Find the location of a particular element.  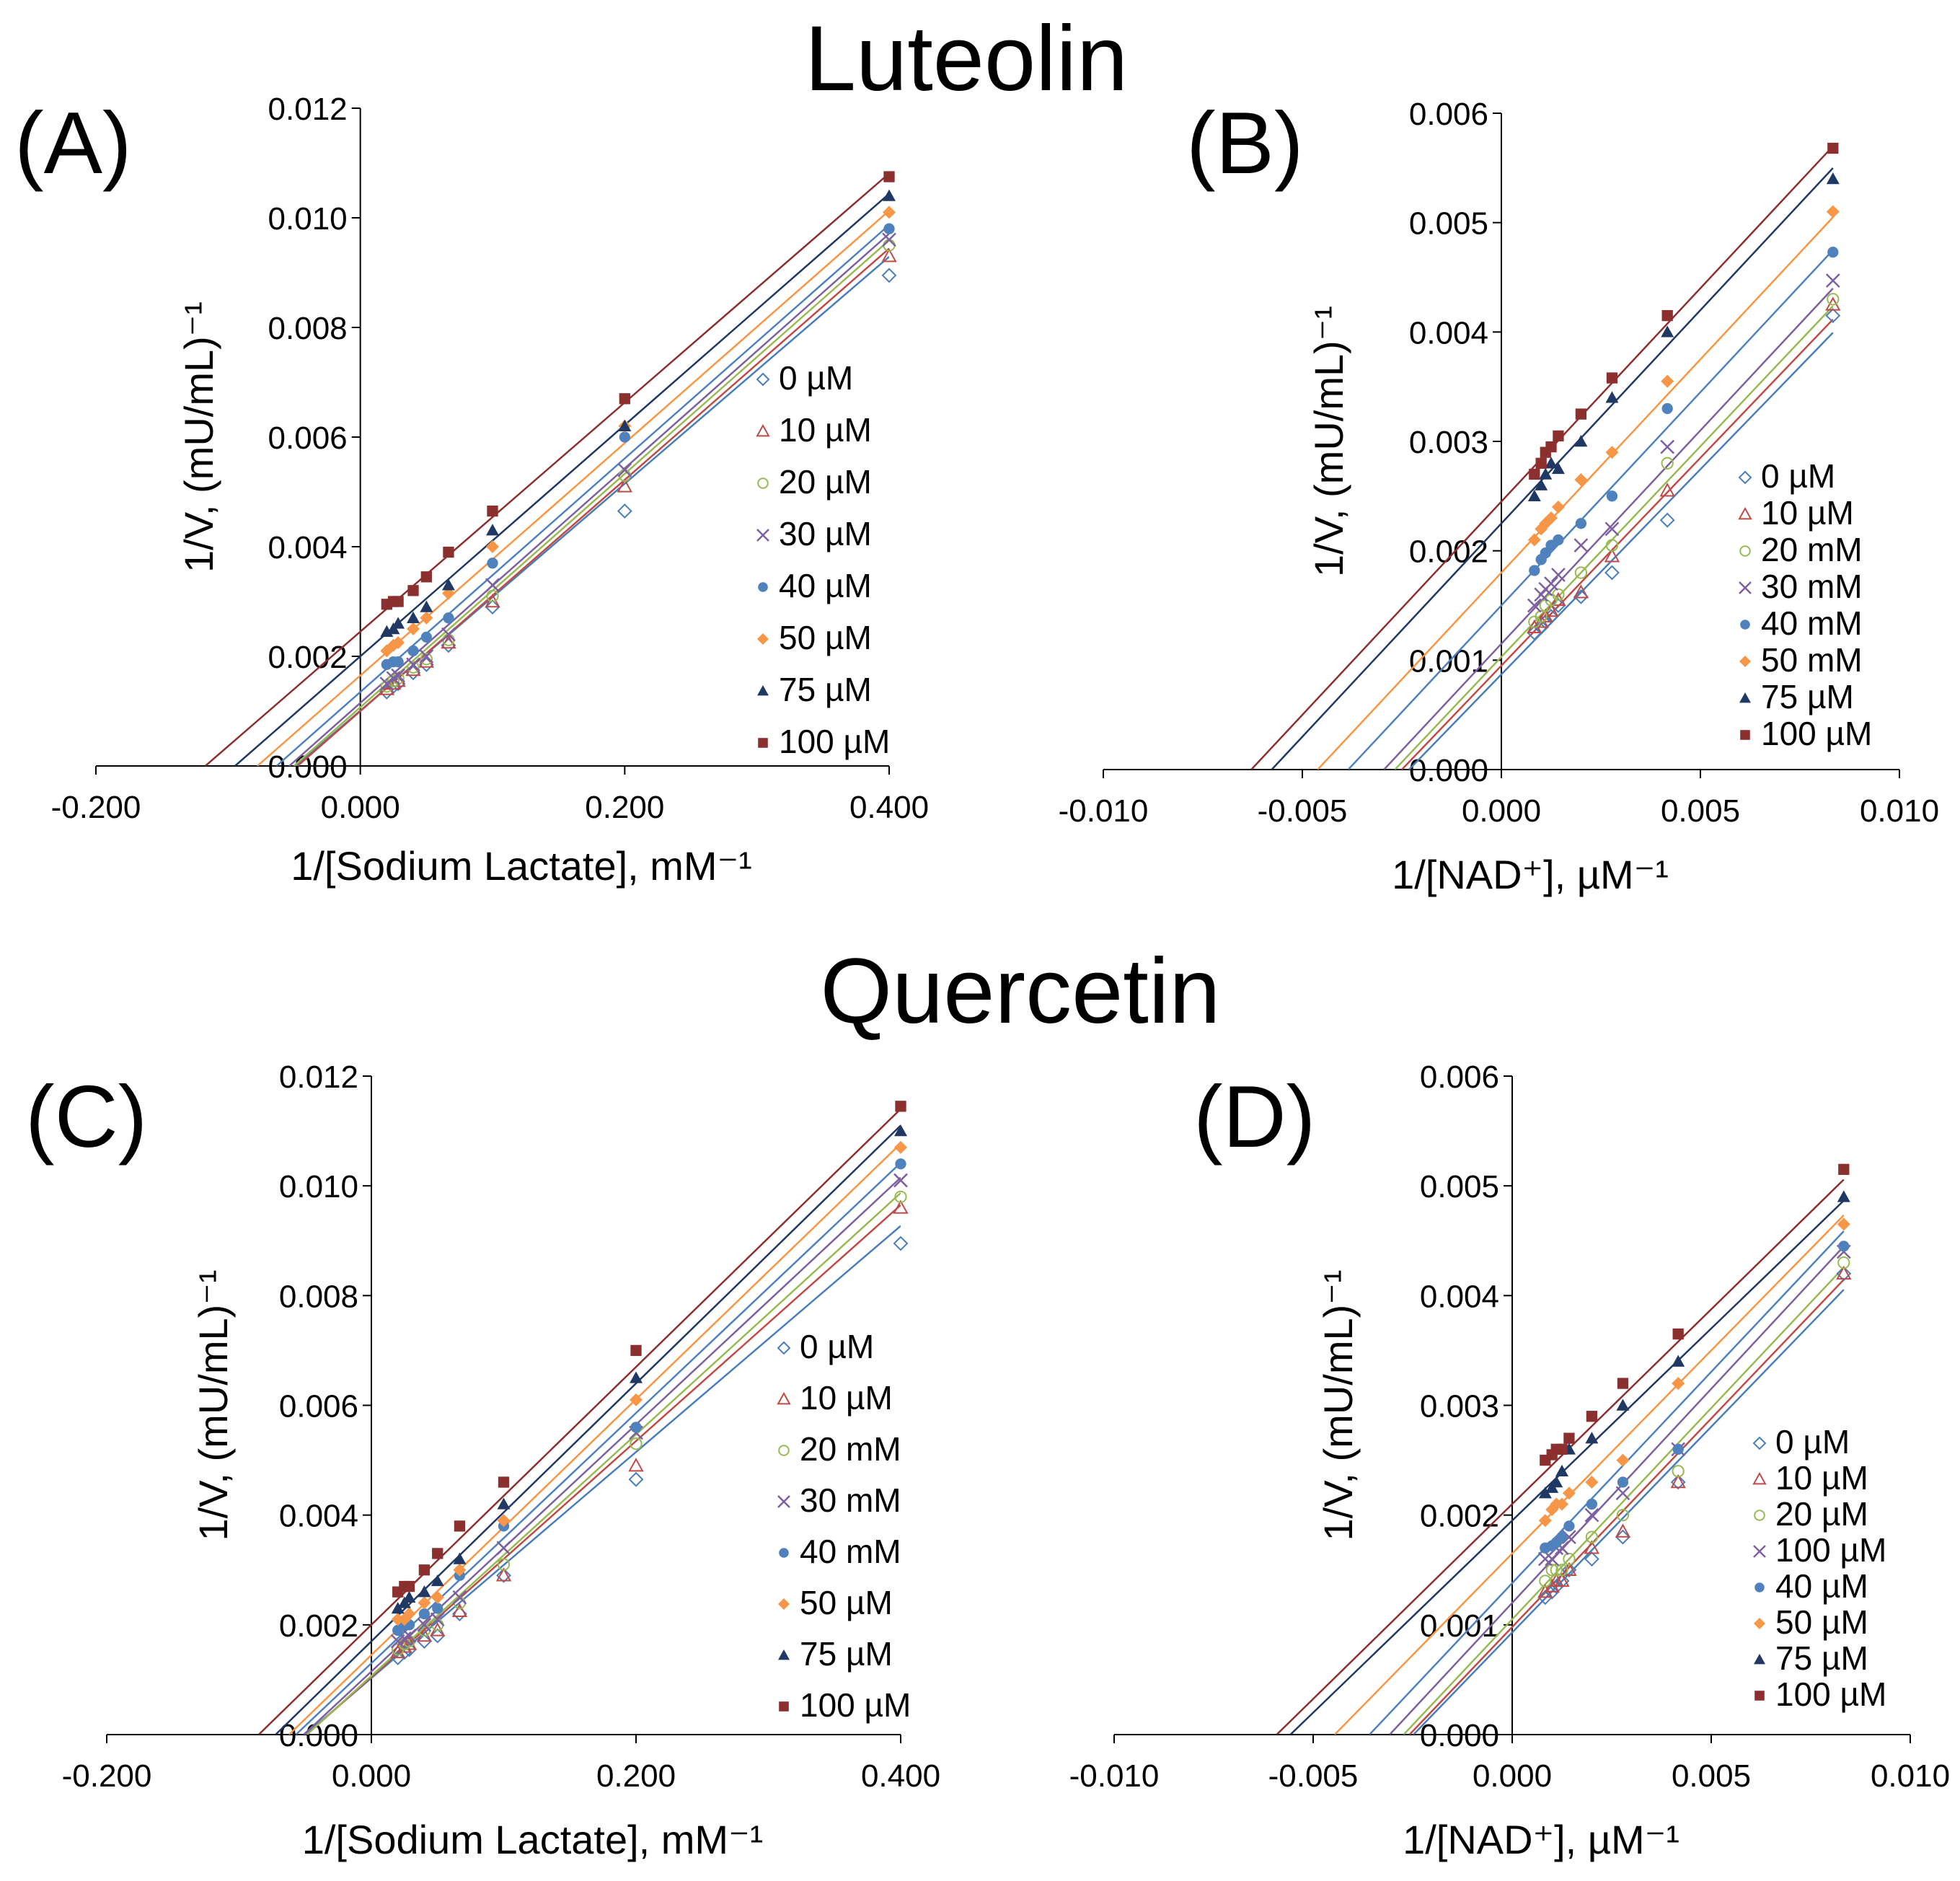

panel-label: (B) is located at coordinates (1245, 143).